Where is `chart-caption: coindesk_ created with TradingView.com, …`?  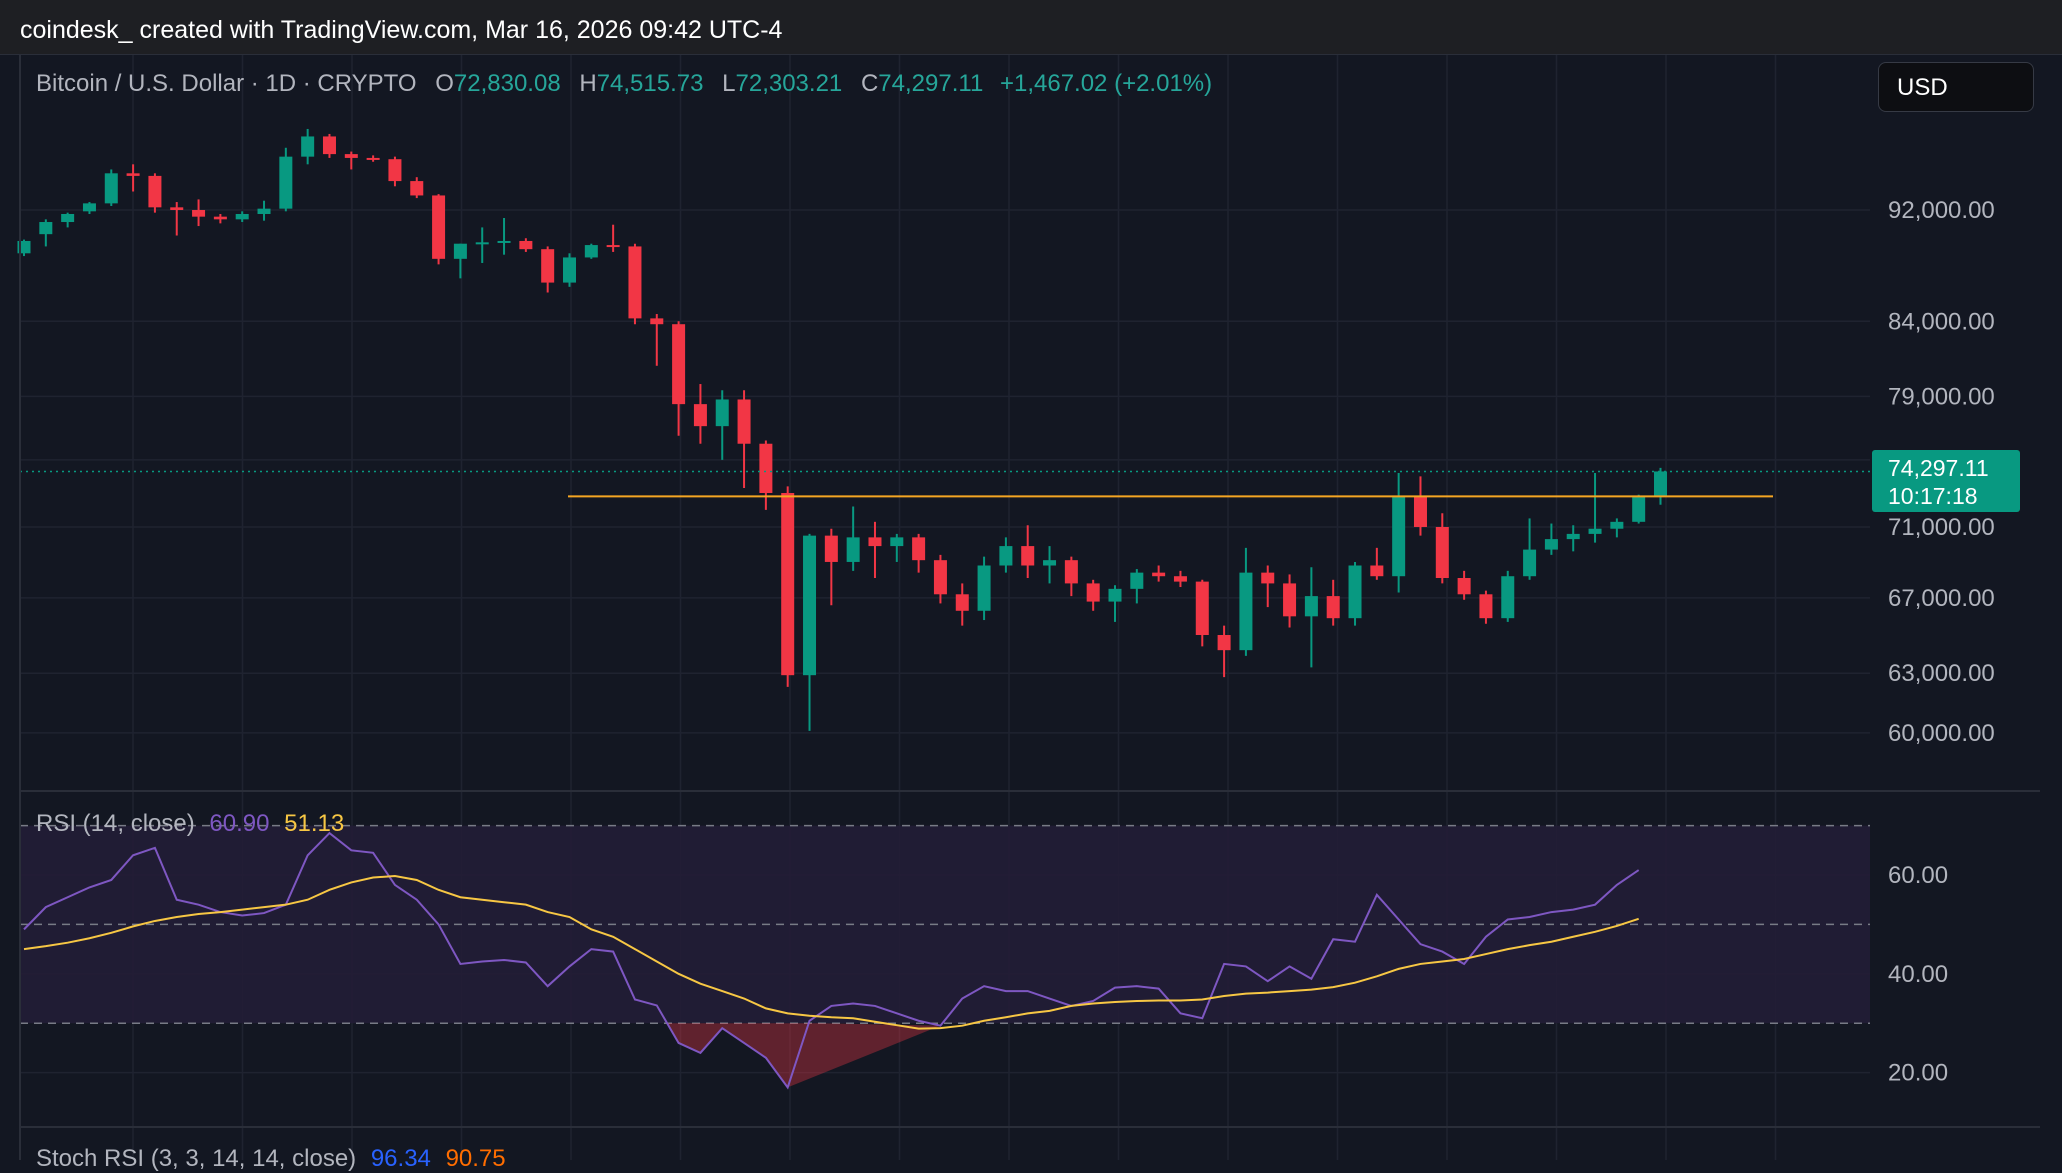 chart-caption: coindesk_ created with TradingView.com, … is located at coordinates (401, 30).